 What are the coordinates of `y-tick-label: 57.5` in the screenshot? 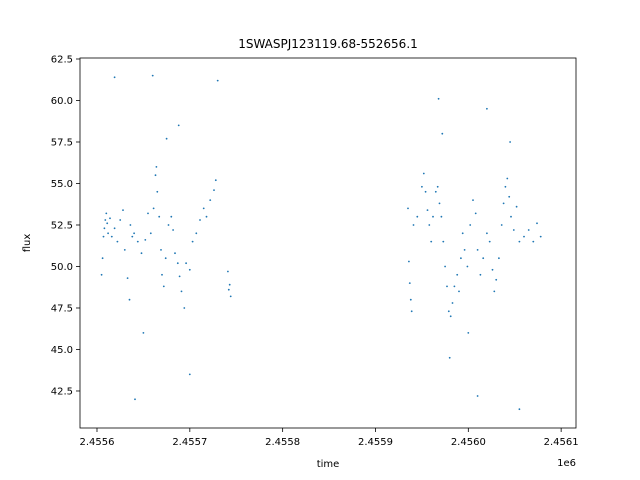 It's located at (62, 142).